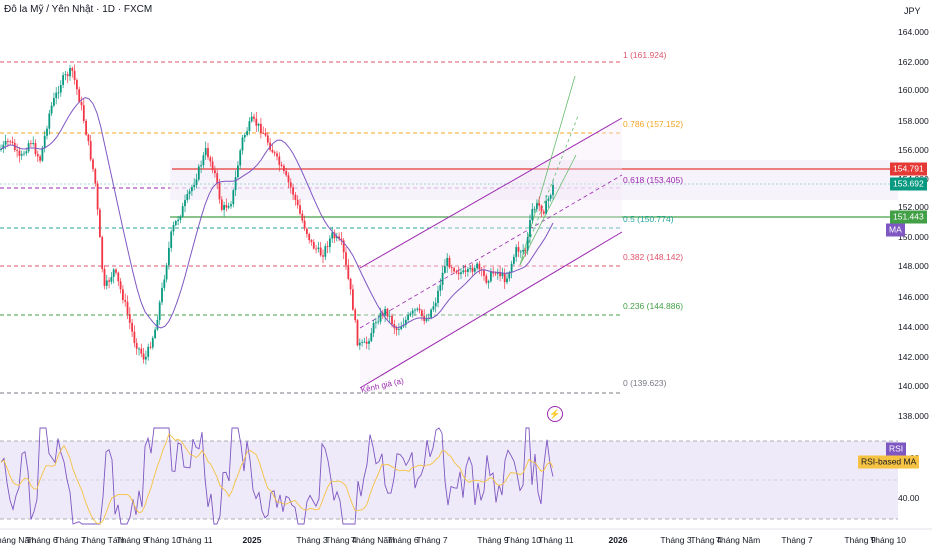 This screenshot has width=932, height=550. Describe the element at coordinates (491, 193) in the screenshot. I see `channel-upper` at that location.